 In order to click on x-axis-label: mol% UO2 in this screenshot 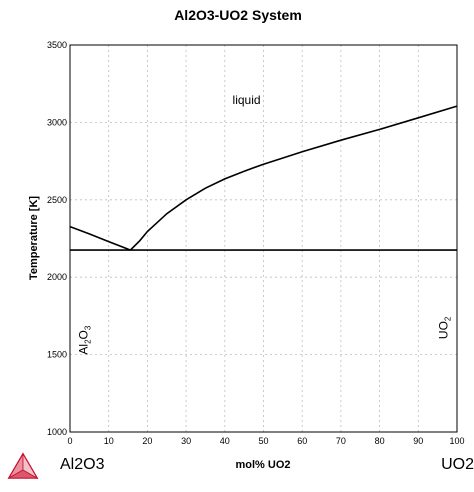, I will do `click(262, 465)`.